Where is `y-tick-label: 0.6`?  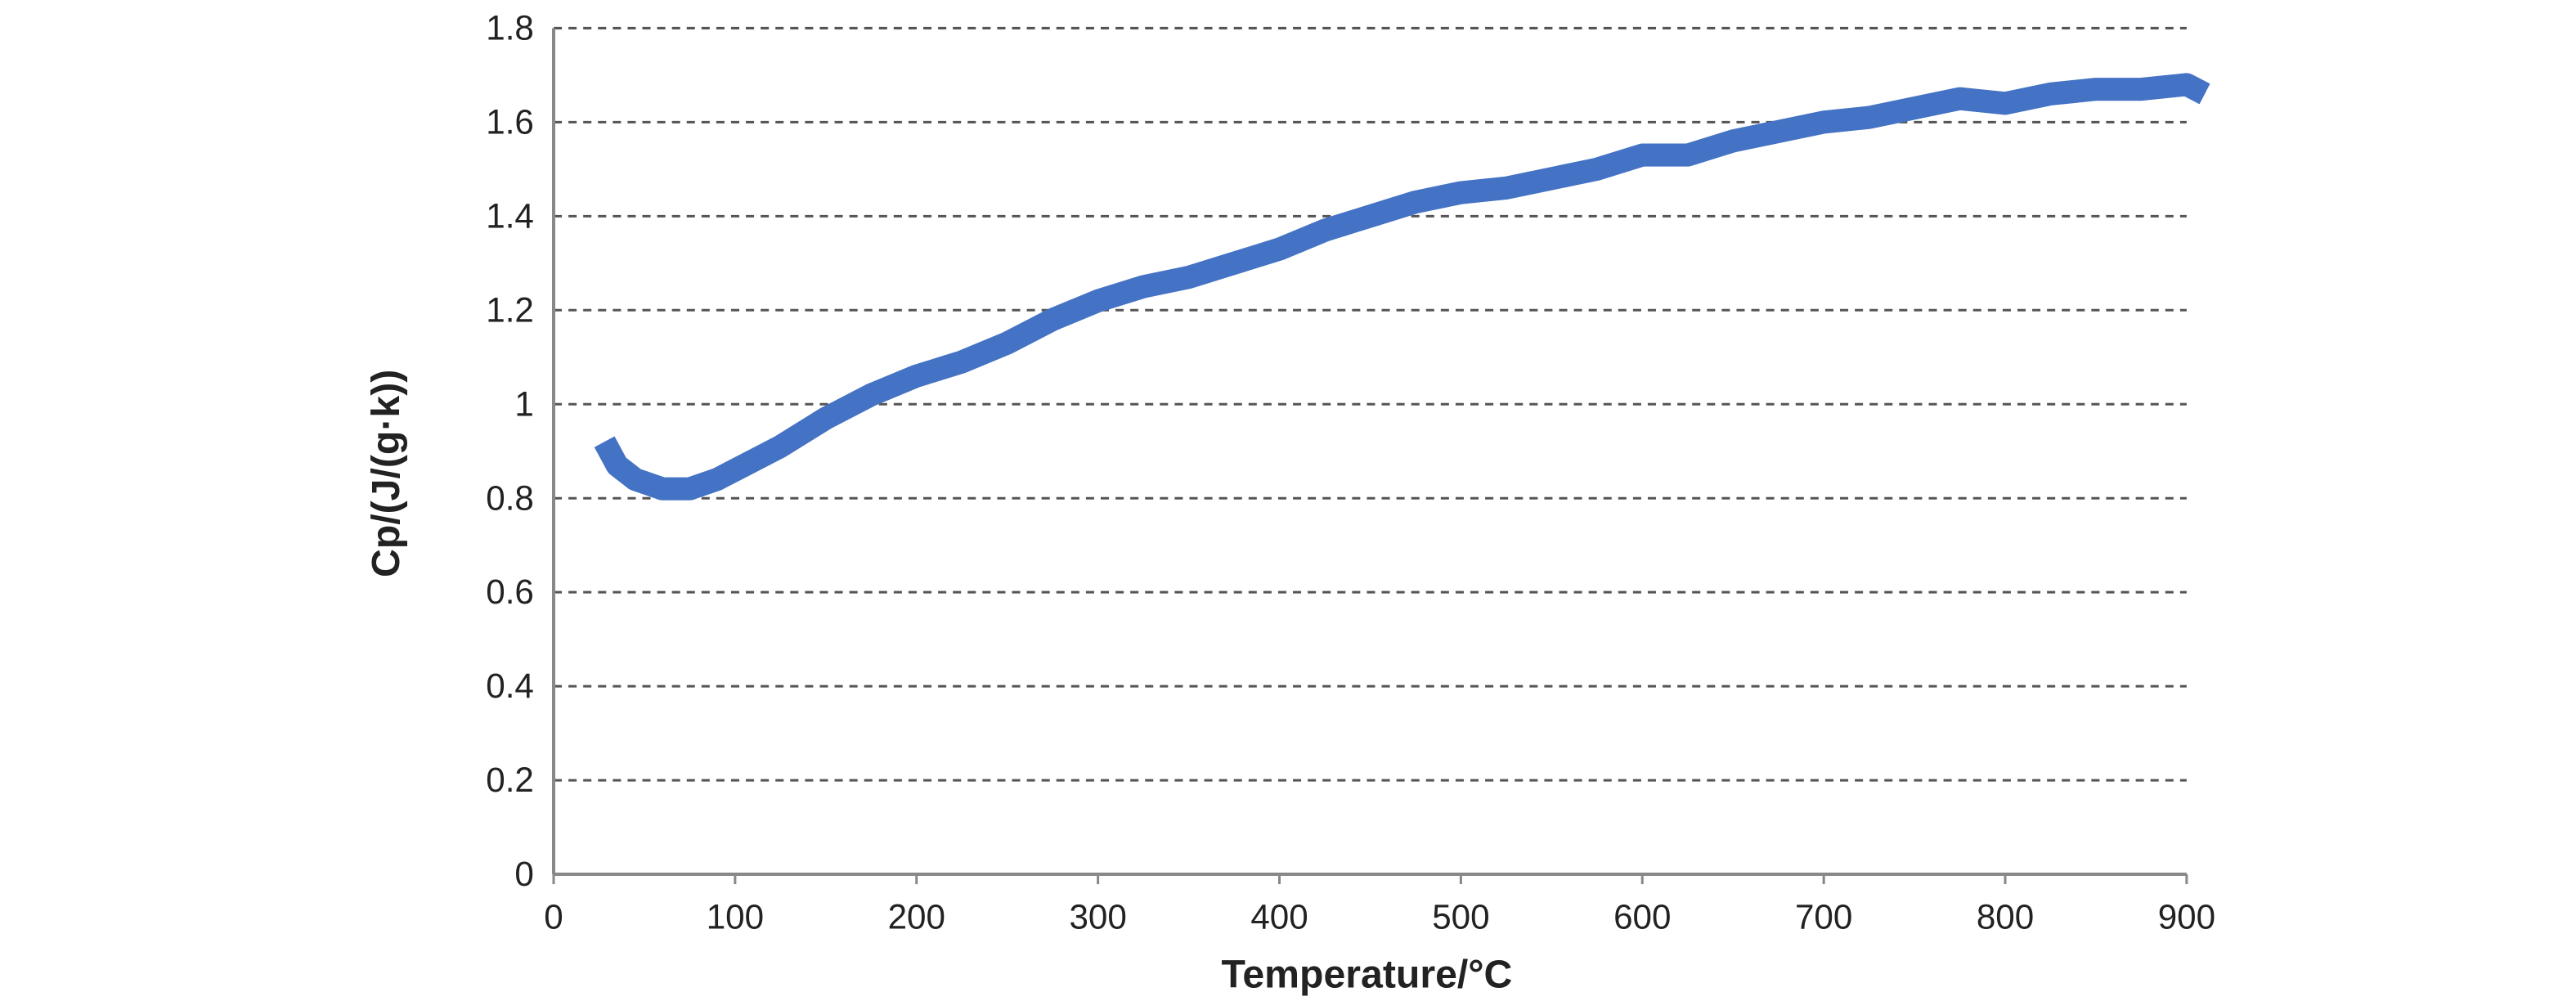 y-tick-label: 0.6 is located at coordinates (510, 591).